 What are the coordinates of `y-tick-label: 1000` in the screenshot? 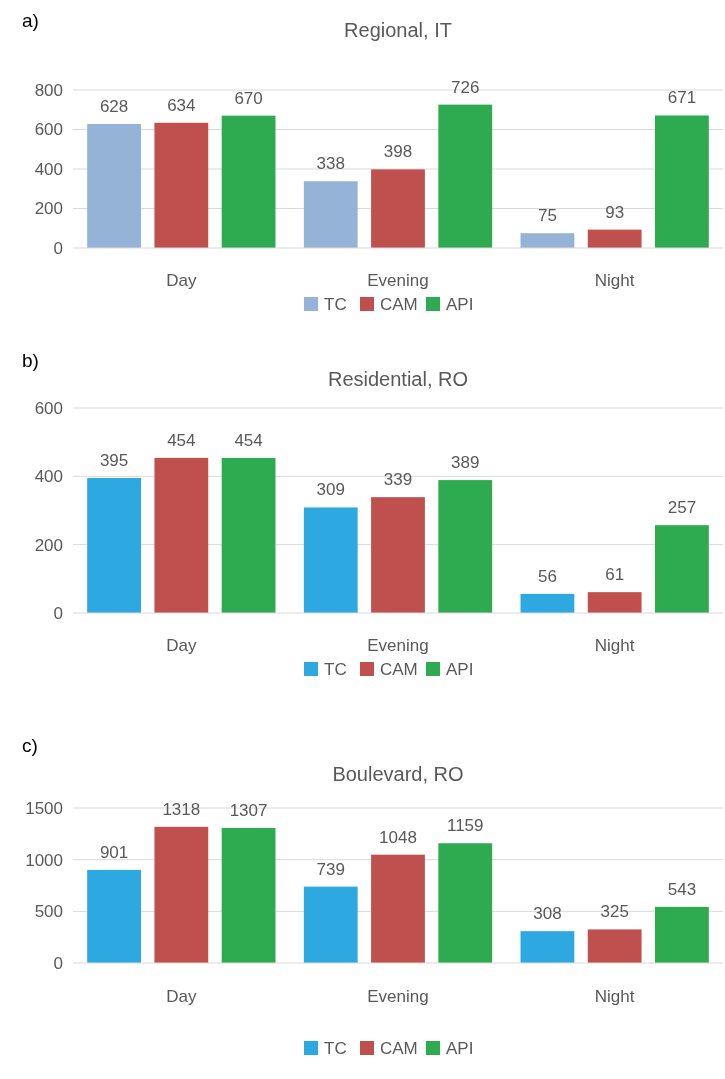 It's located at (44, 860).